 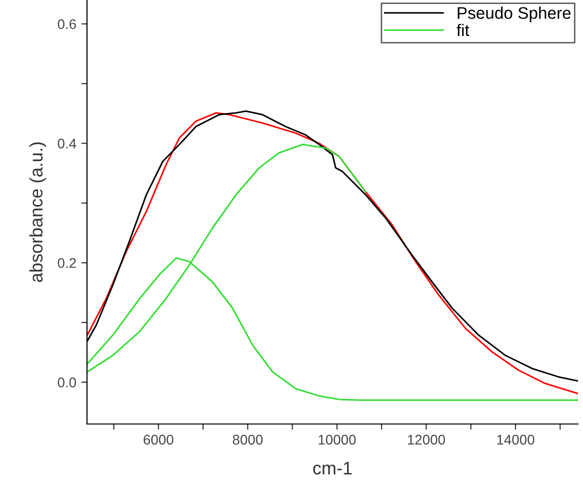 I want to click on y-tick-label: 0.2, so click(x=67, y=263).